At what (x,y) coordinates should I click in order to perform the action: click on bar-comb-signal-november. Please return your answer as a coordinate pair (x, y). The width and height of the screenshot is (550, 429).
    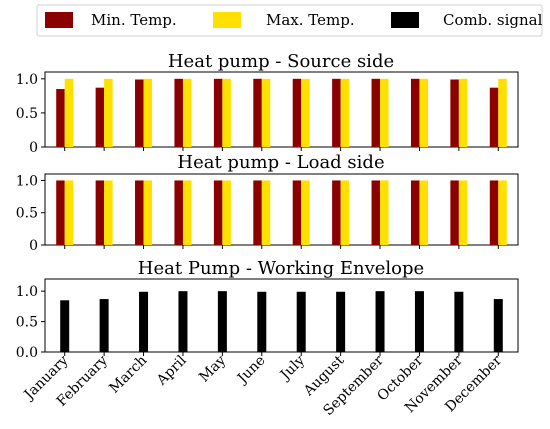
    Looking at the image, I should click on (459, 321).